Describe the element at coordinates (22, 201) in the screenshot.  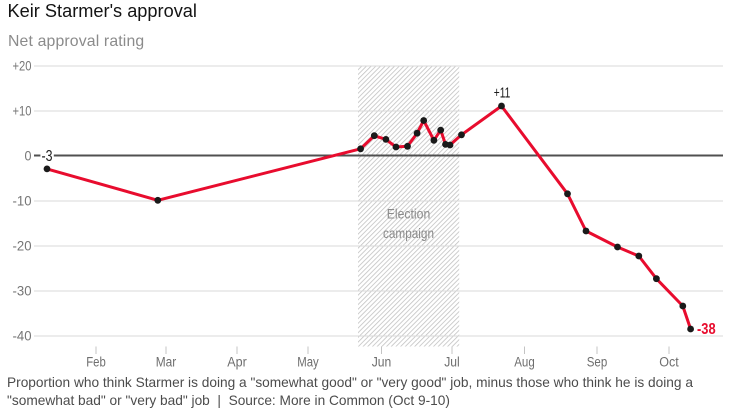
I see `svg-text: -10` at that location.